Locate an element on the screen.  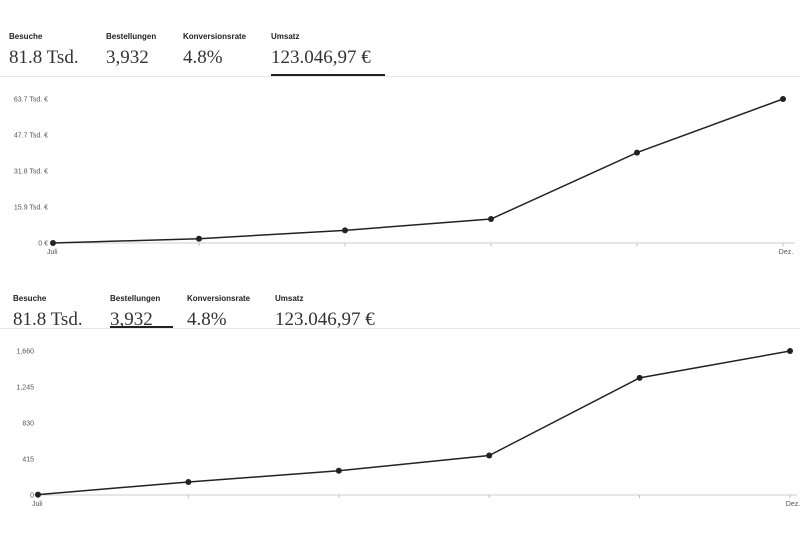
y-tick-label: 15.9 Tsd. € is located at coordinates (31, 208).